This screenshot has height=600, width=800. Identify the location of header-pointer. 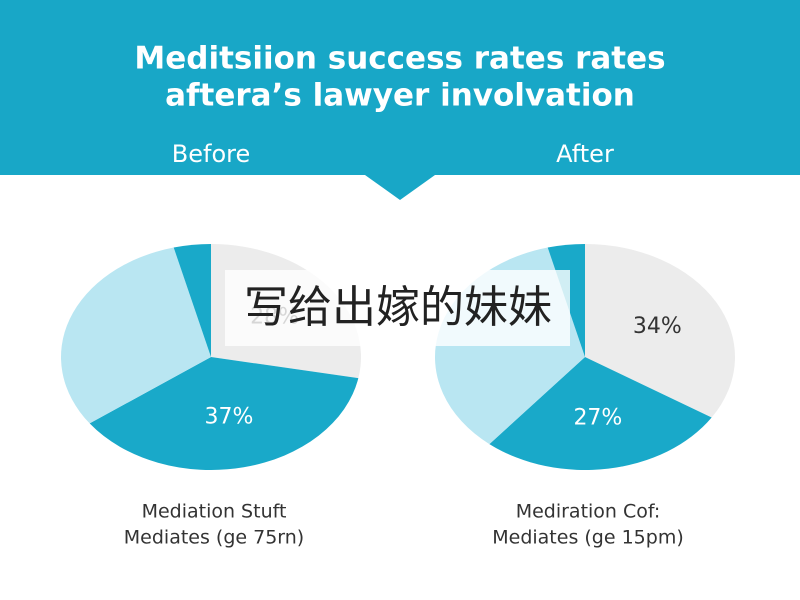
(400, 187).